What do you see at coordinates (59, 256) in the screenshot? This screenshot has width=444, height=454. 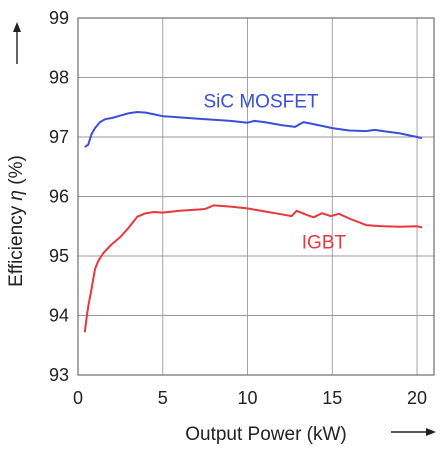 I see `y-tick-label: 95` at bounding box center [59, 256].